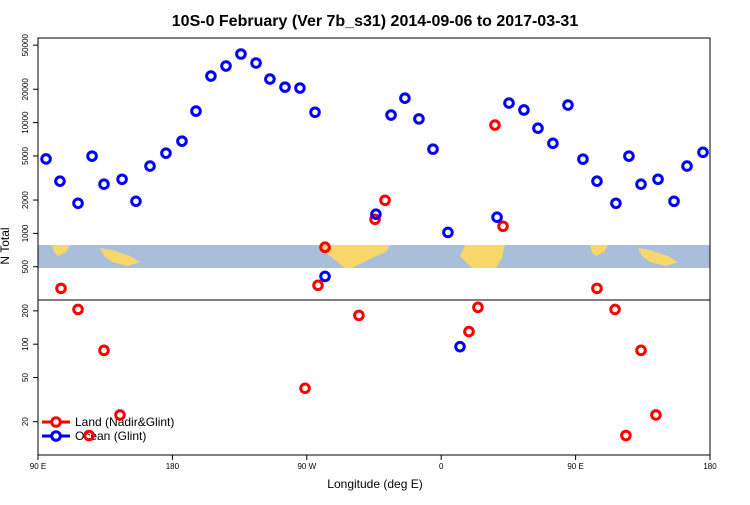 The image size is (750, 505). Describe the element at coordinates (25, 311) in the screenshot. I see `y-tick-label: 200` at that location.